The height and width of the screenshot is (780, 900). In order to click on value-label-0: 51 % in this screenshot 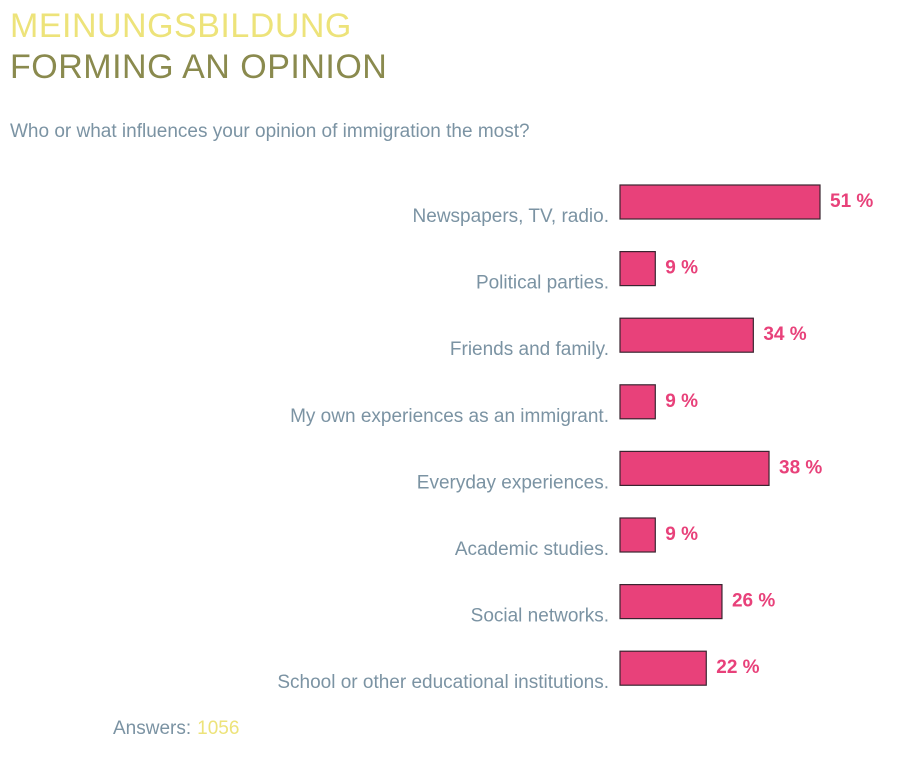, I will do `click(851, 201)`.